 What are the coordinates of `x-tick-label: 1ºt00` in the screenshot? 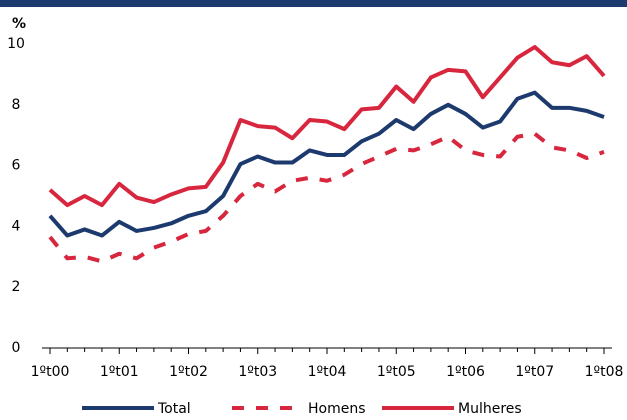 It's located at (50, 372).